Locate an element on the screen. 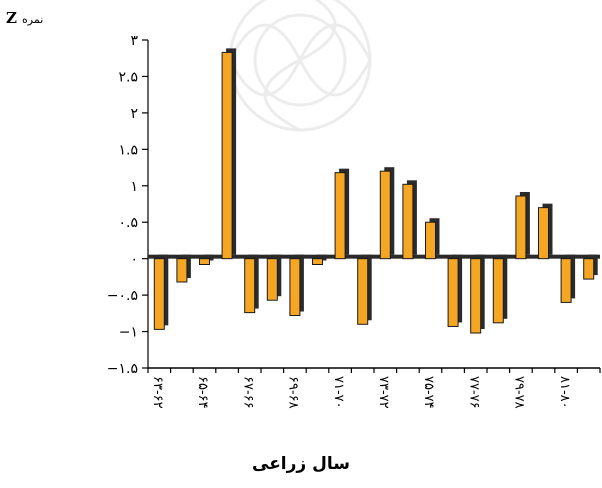  y-axis-title-var: Z is located at coordinates (11, 18).